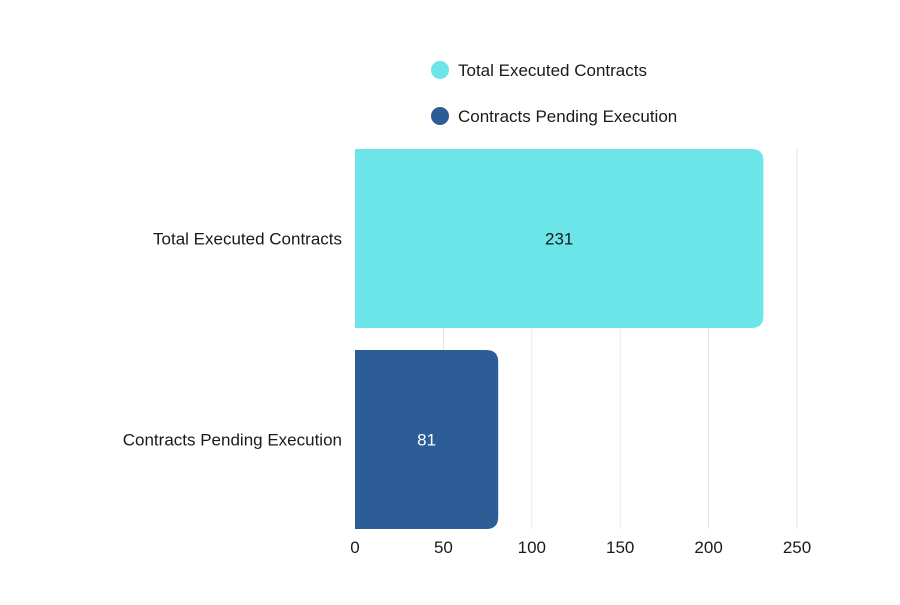 This screenshot has height=605, width=900. What do you see at coordinates (552, 70) in the screenshot?
I see `legend-entry-label: Total Executed Contracts` at bounding box center [552, 70].